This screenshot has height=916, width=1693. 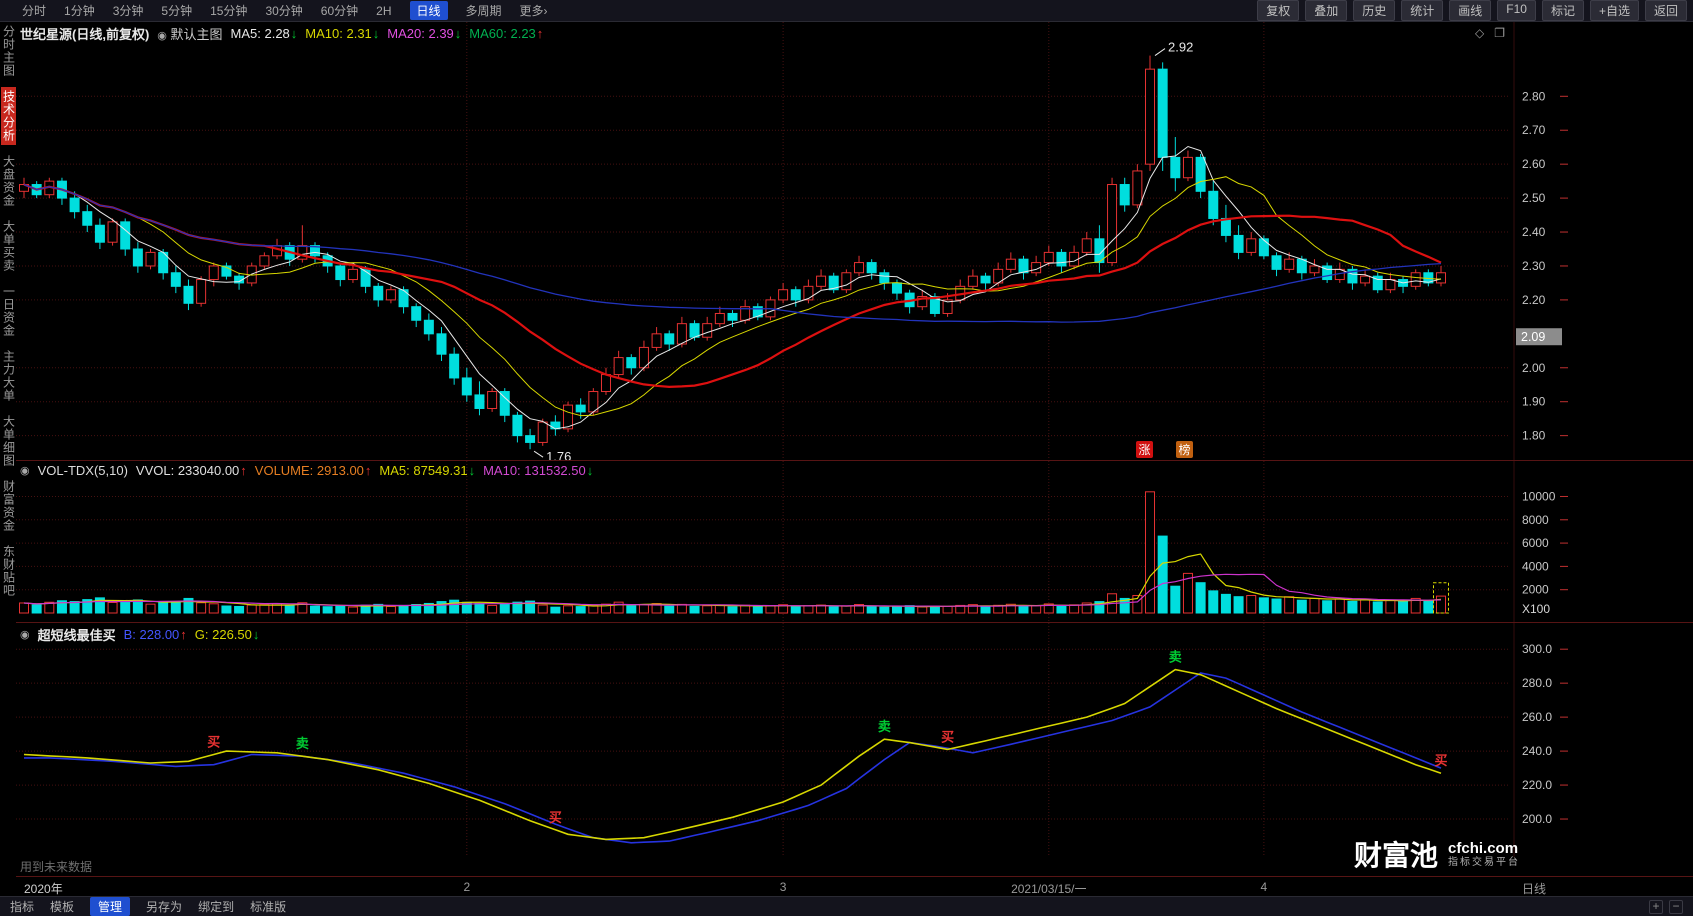 I want to click on sidebar-item-大单细图: 大单细图, so click(x=8, y=441).